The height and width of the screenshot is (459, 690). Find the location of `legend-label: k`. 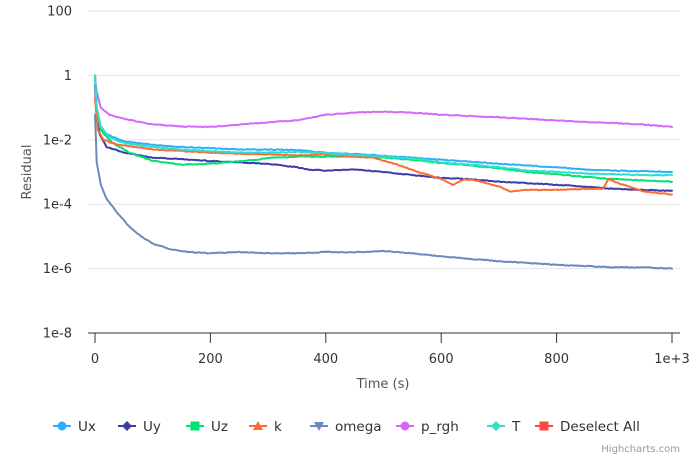

legend-label: k is located at coordinates (278, 427).